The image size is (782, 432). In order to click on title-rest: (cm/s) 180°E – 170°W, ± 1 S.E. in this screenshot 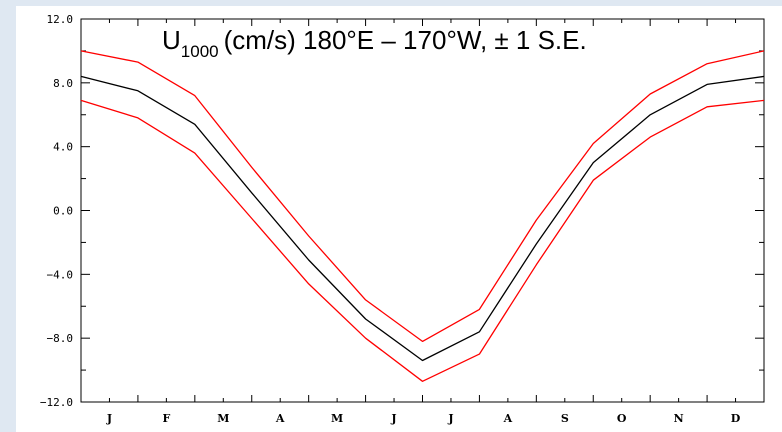, I will do `click(405, 40)`.